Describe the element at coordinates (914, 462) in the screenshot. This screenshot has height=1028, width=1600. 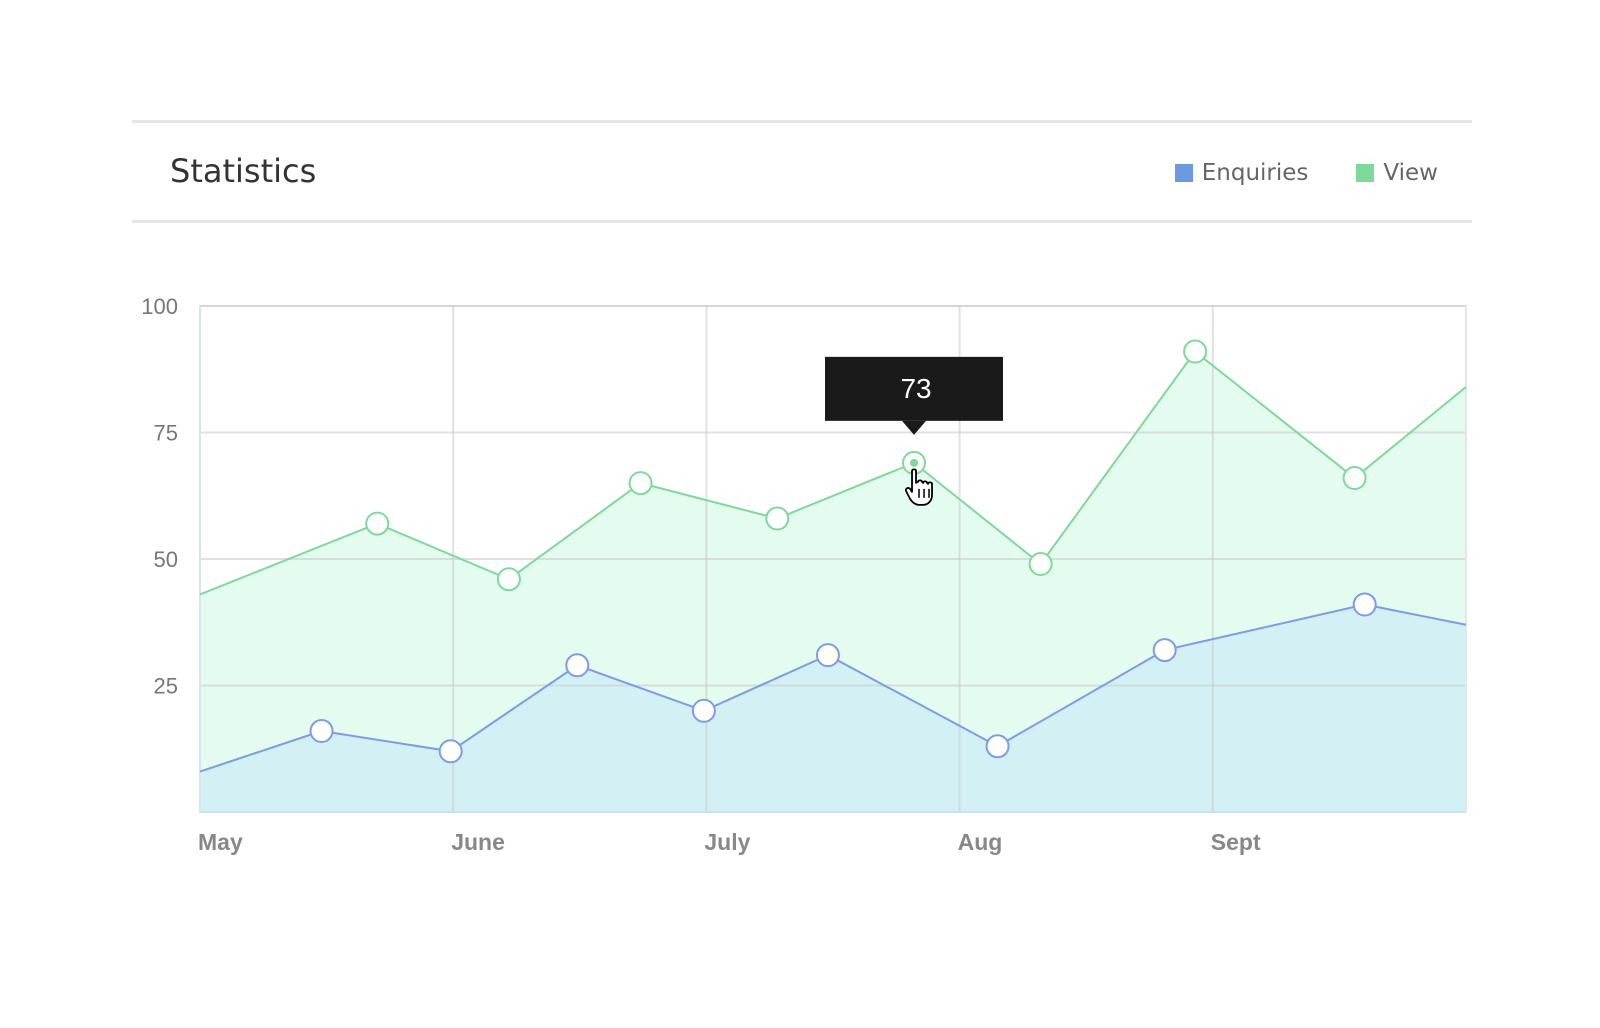
I see `highlight-point-dot` at that location.